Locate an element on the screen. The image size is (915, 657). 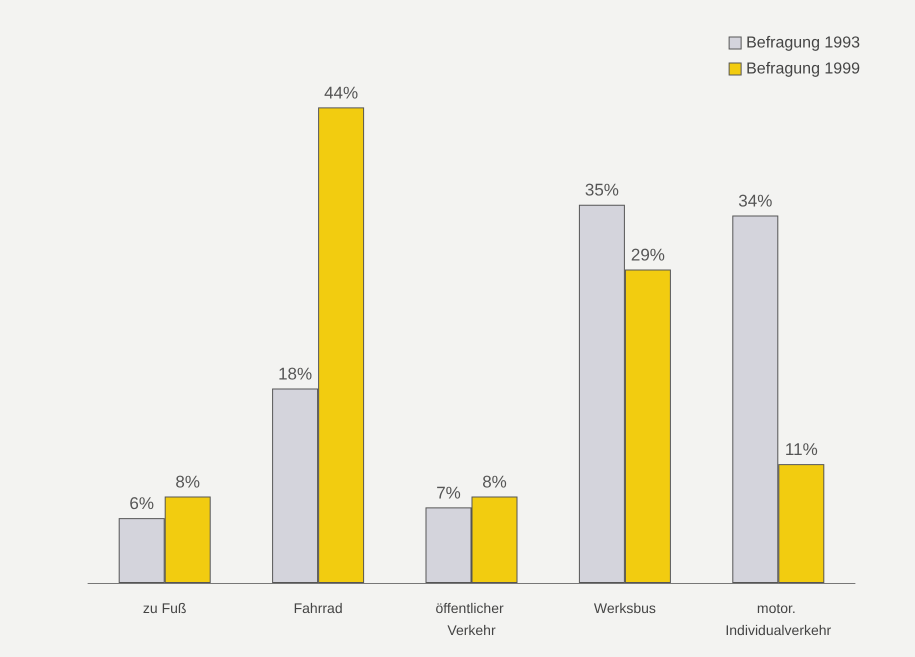
data-label: 18% is located at coordinates (295, 374).